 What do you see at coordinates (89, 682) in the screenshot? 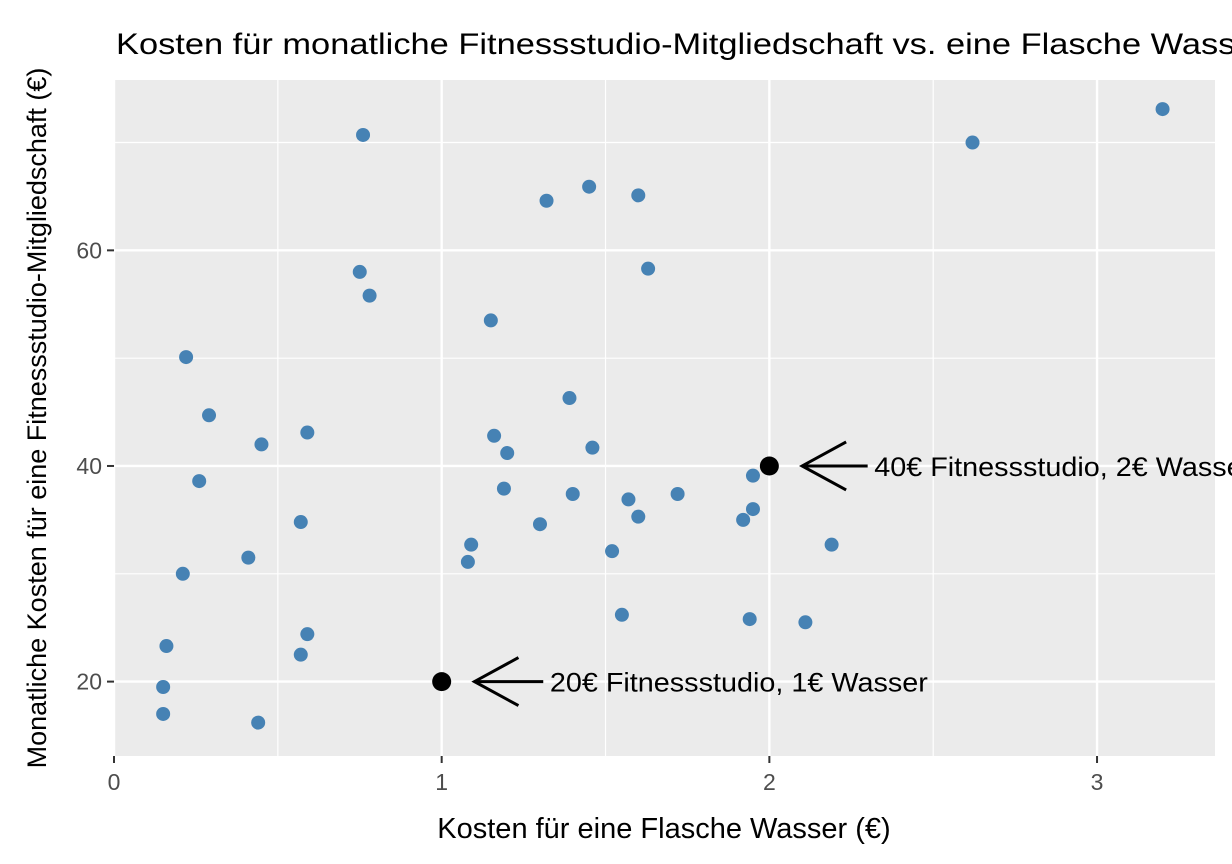
I see `y-tick-label: 20` at bounding box center [89, 682].